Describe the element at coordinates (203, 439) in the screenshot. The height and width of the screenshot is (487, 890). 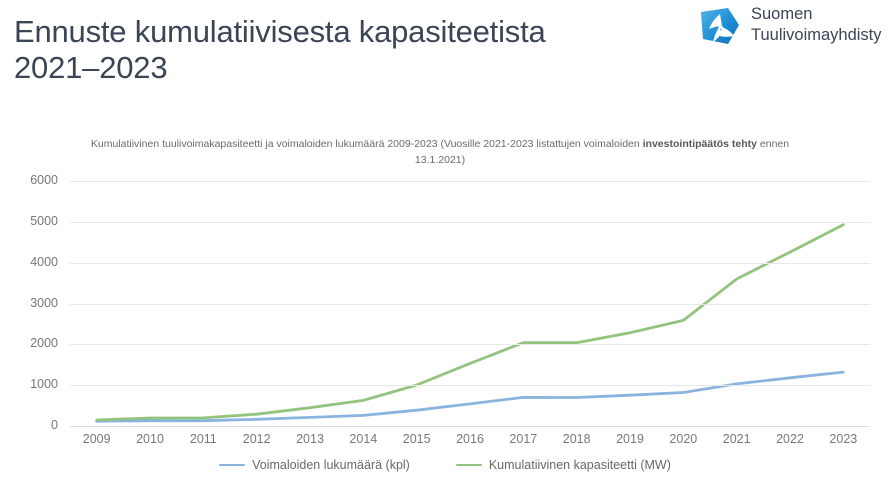
I see `x-axis-tick-label: 2011` at that location.